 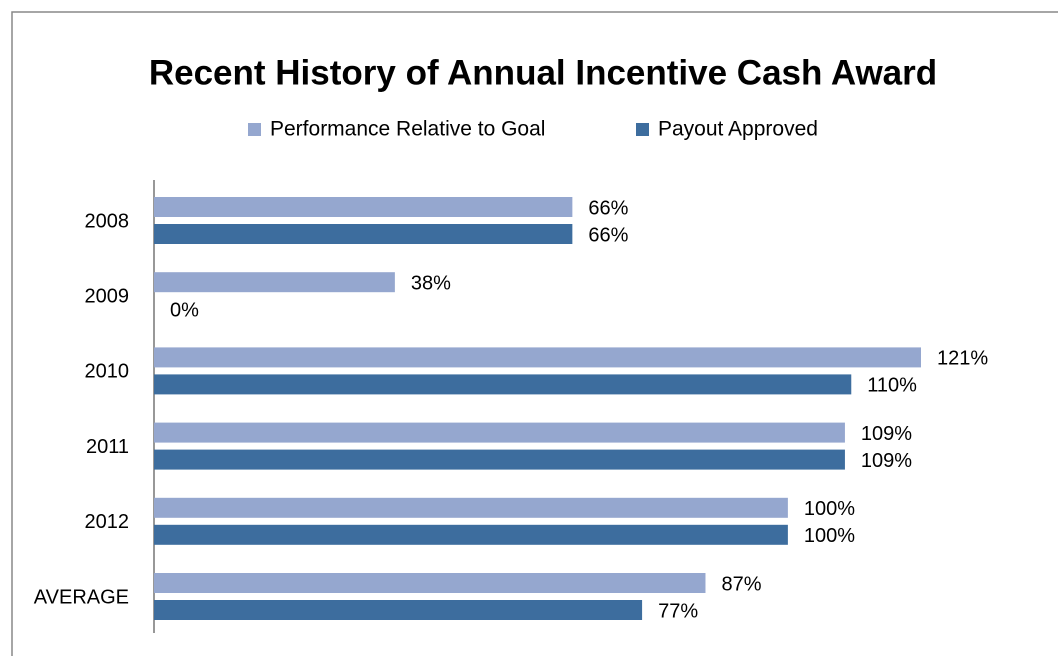 What do you see at coordinates (184, 310) in the screenshot?
I see `data-label: 0%` at bounding box center [184, 310].